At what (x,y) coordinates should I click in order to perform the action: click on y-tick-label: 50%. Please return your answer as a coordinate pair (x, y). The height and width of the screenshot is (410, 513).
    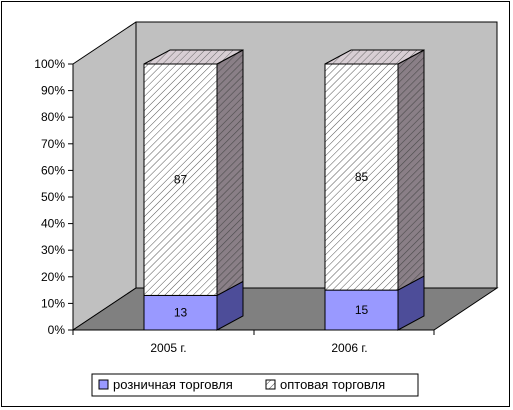
    Looking at the image, I should click on (53, 197).